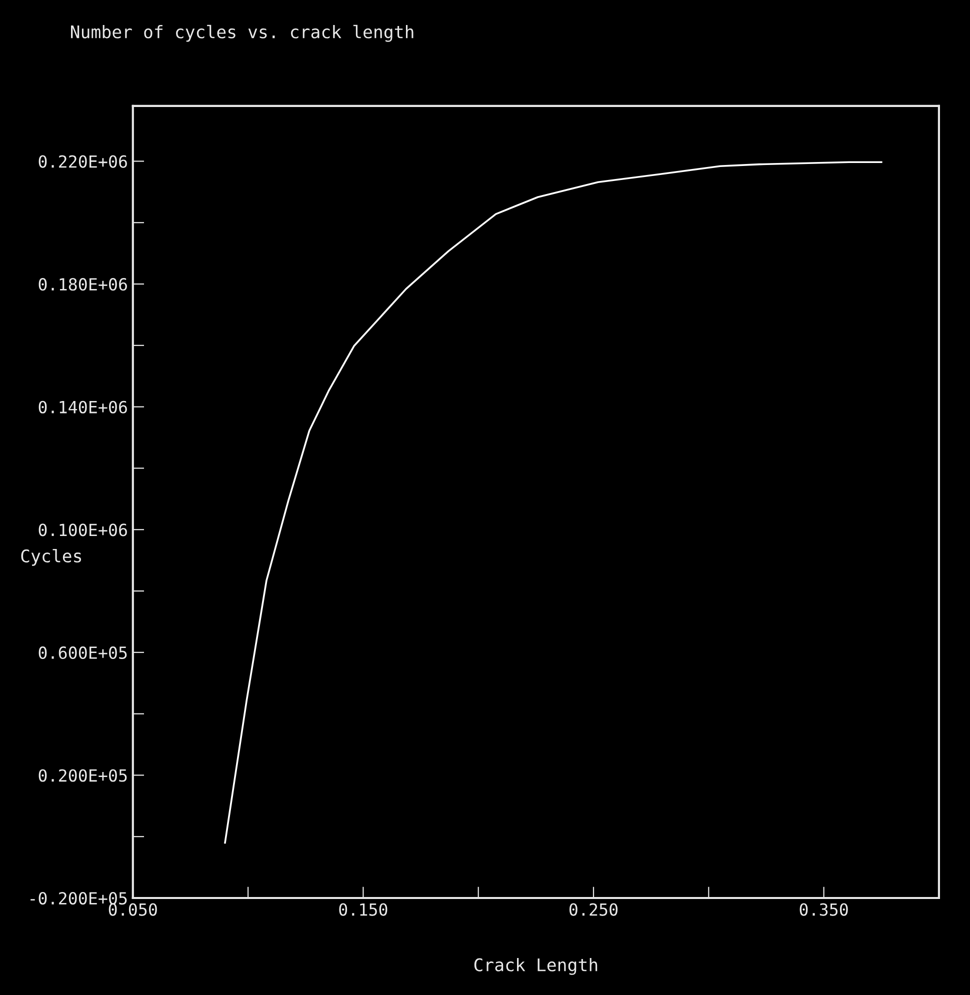 This screenshot has width=970, height=995. I want to click on y-tick-label: 0.140E+06, so click(82, 407).